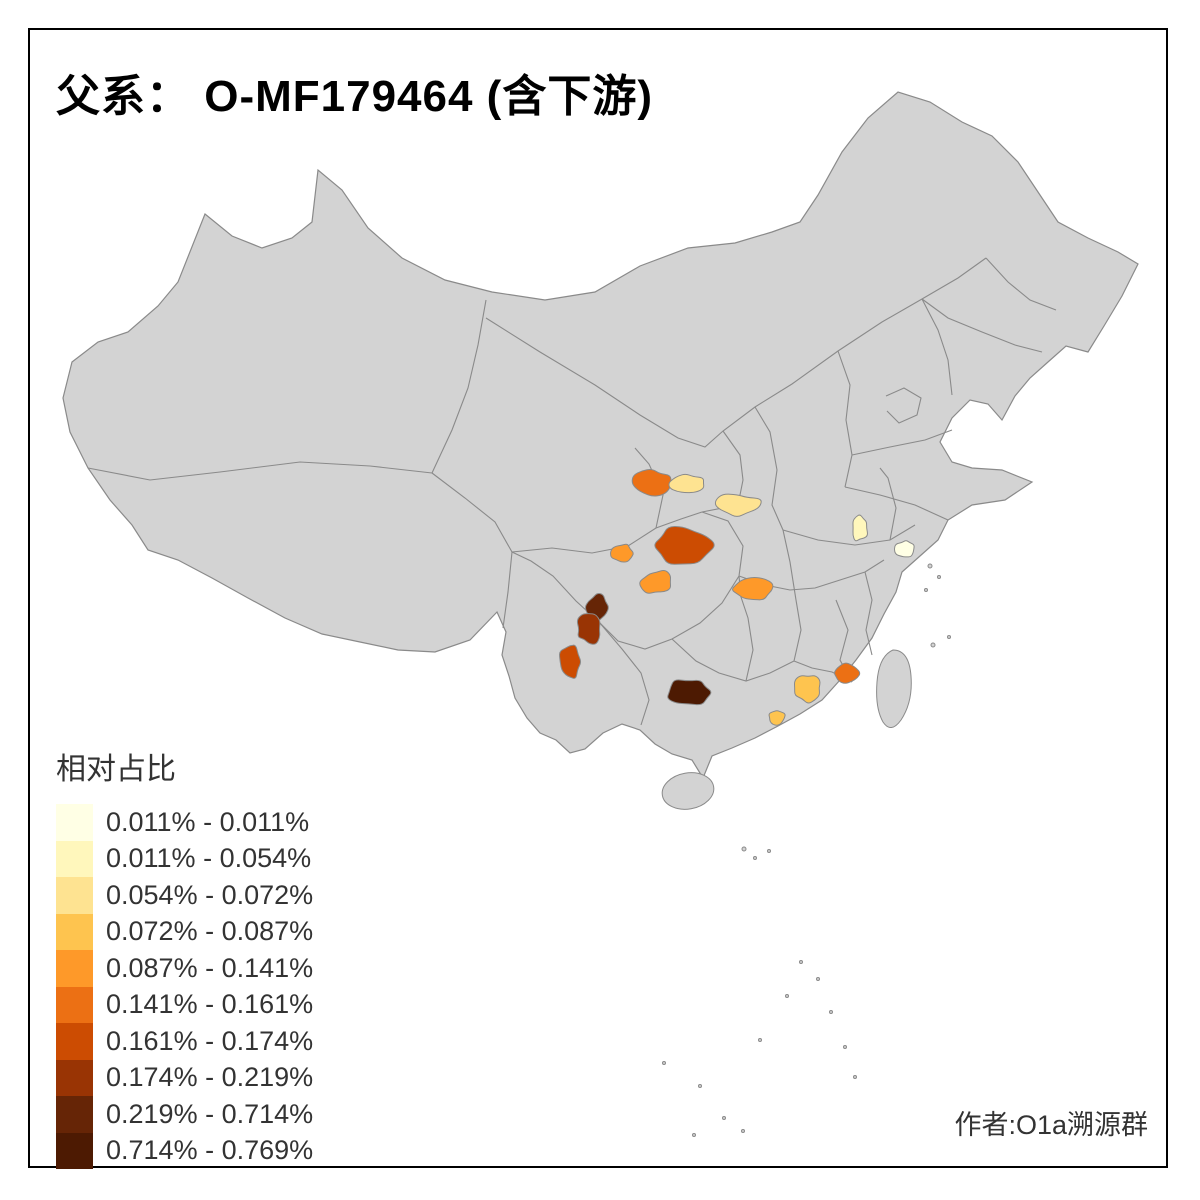  What do you see at coordinates (1051, 1125) in the screenshot?
I see `author-credit: 作者:O1a溯源群` at bounding box center [1051, 1125].